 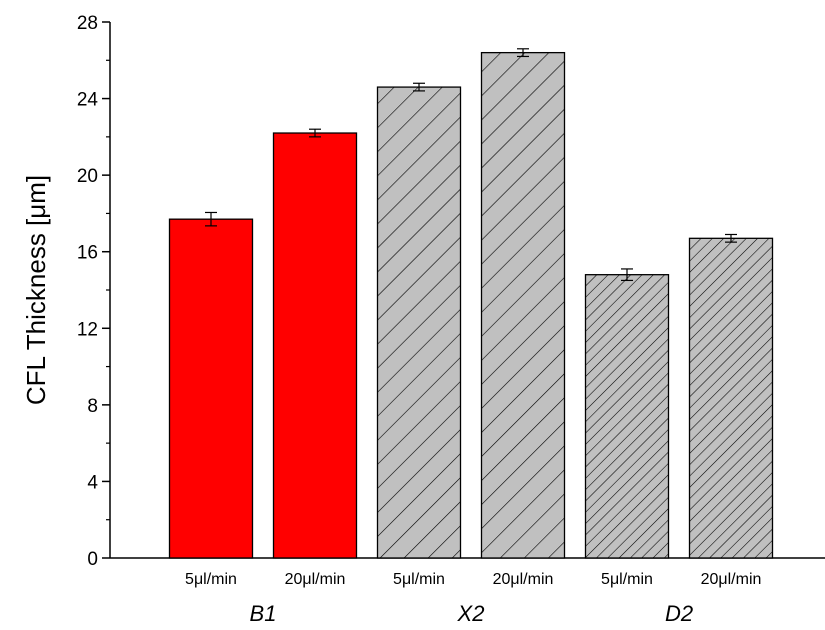 What do you see at coordinates (87, 253) in the screenshot?
I see `y-tick-label: 16` at bounding box center [87, 253].